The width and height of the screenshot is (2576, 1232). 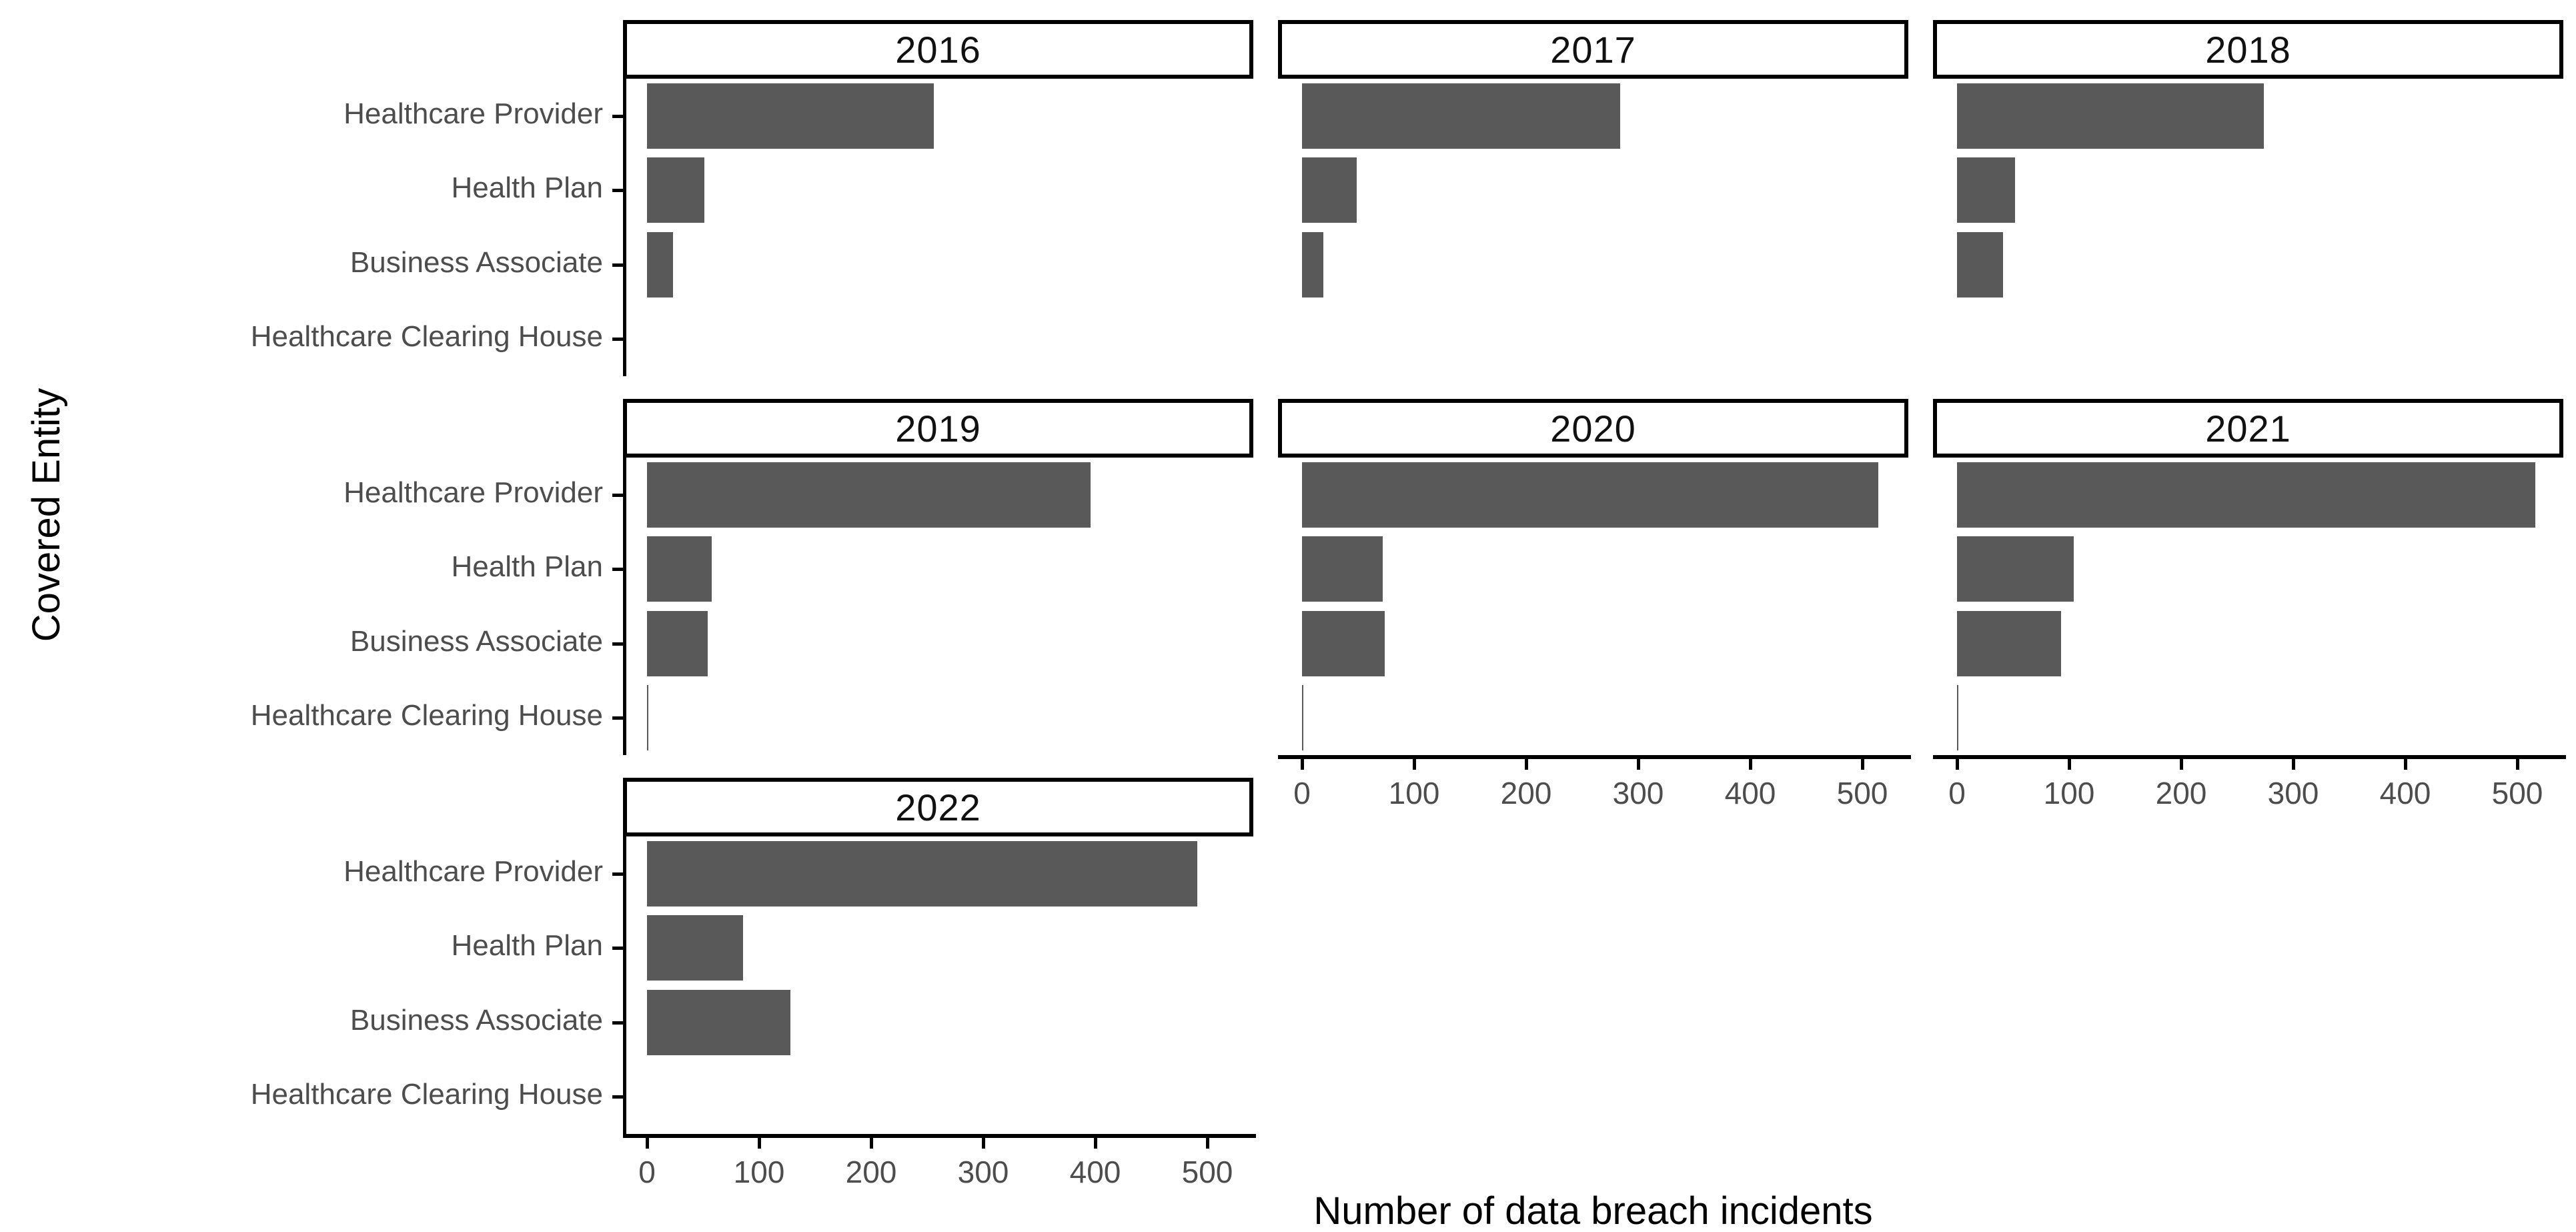 What do you see at coordinates (2248, 428) in the screenshot?
I see `facet-strip-label: 2021` at bounding box center [2248, 428].